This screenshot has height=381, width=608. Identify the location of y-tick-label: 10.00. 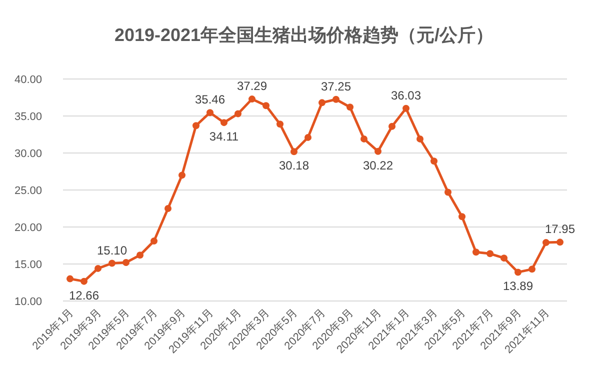
(28, 302).